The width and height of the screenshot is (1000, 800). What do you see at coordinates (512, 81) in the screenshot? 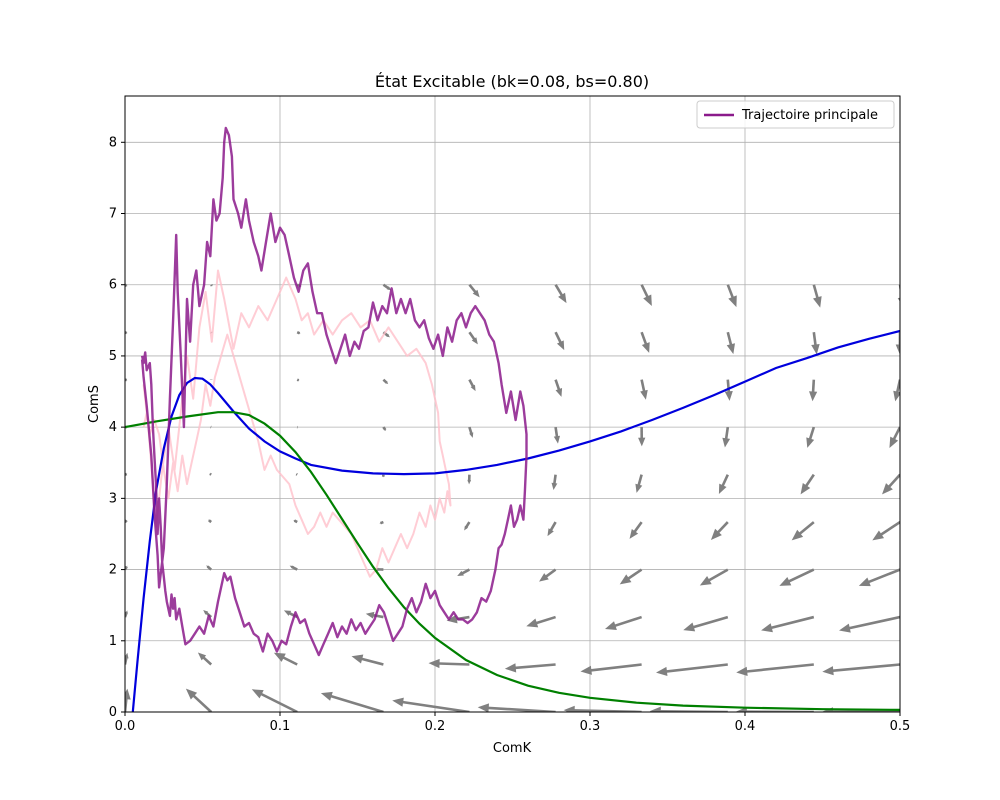
I see `chart-title: État Excitable (bk=0.08, bs=0.80)` at bounding box center [512, 81].